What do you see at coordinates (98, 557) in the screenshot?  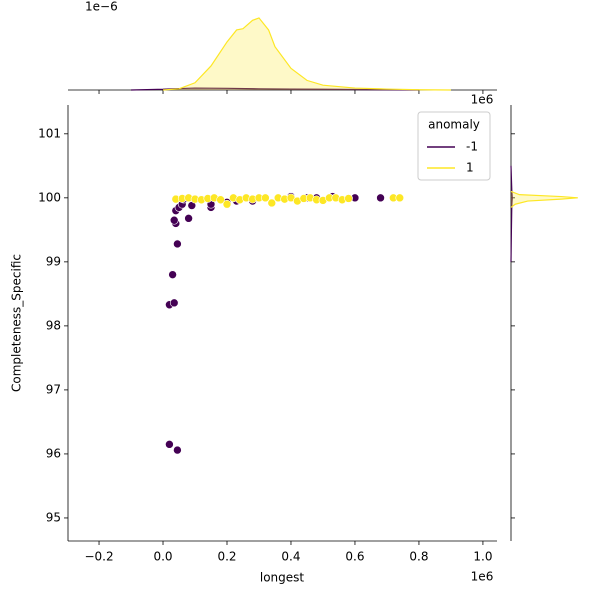 I see `x-tick-label: −0.2` at bounding box center [98, 557].